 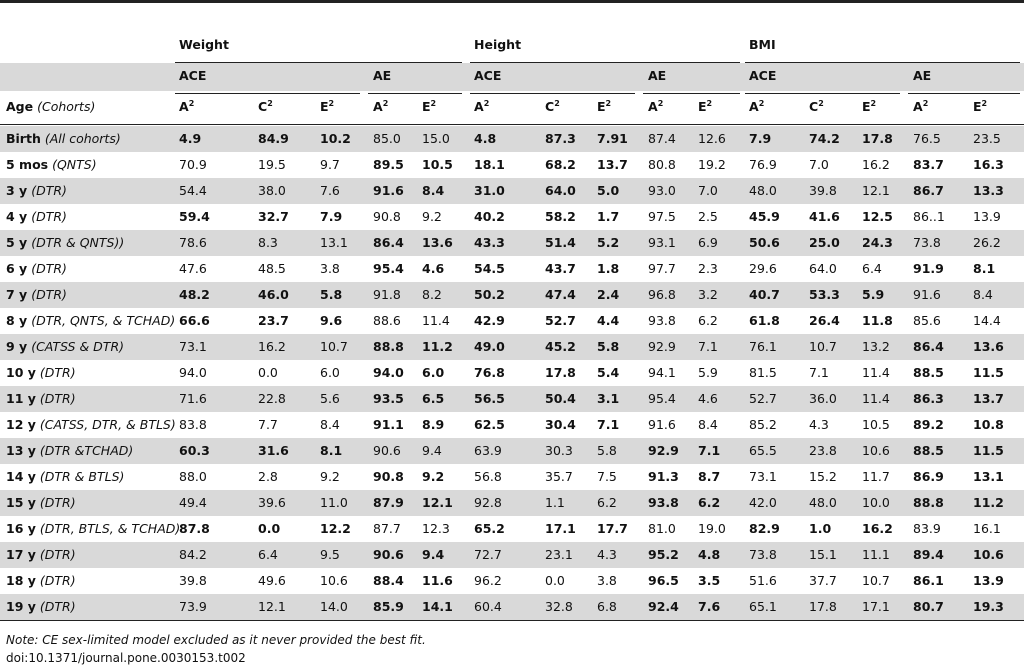 I want to click on cell: 2.3, so click(x=708, y=268).